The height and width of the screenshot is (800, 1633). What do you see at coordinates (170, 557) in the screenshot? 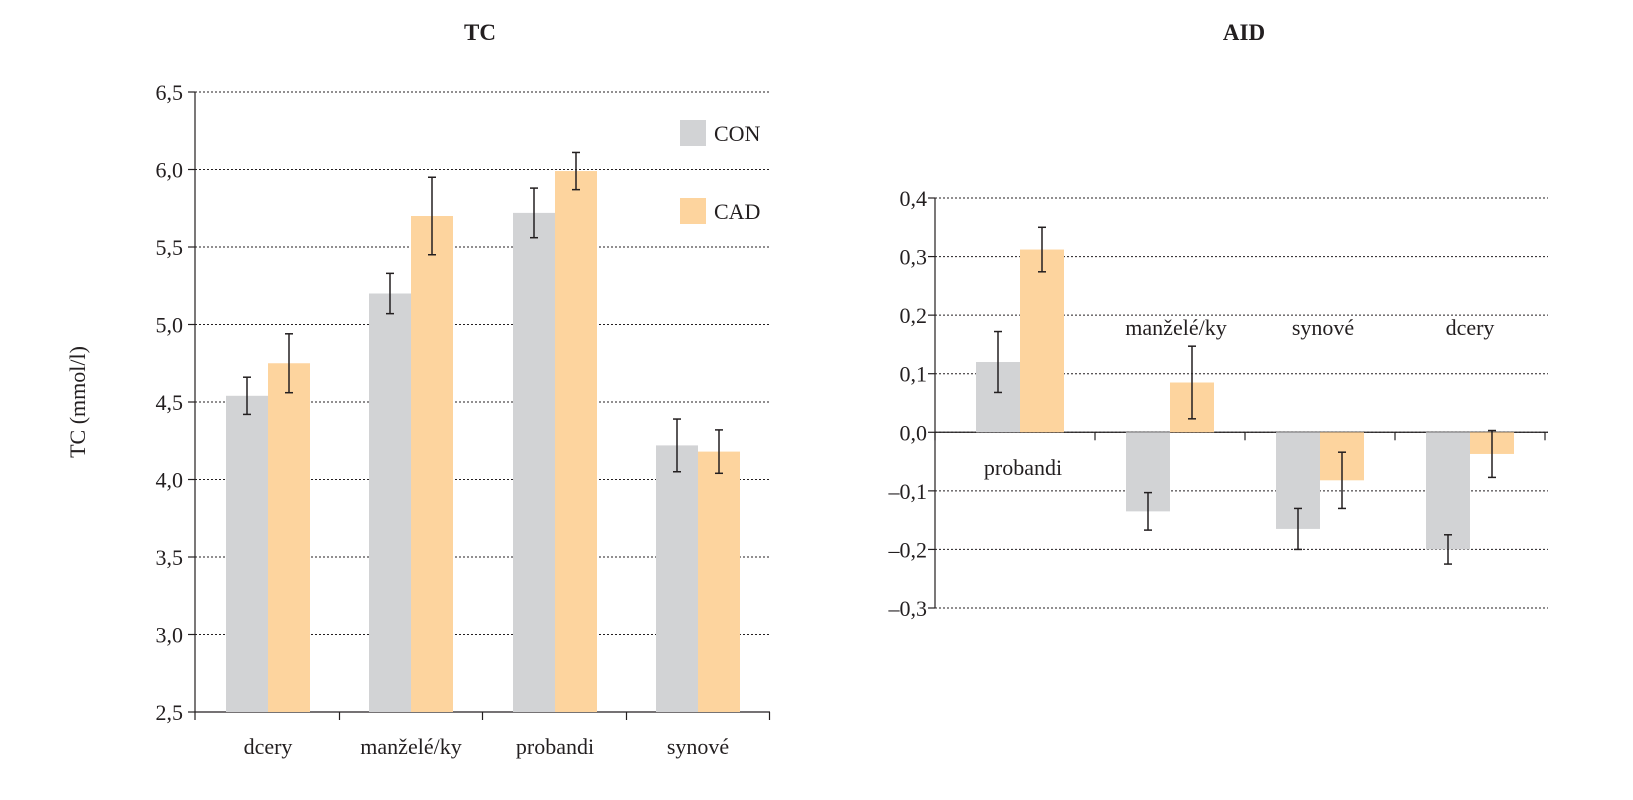
I see `y-tick-label: 3,5` at bounding box center [170, 557].